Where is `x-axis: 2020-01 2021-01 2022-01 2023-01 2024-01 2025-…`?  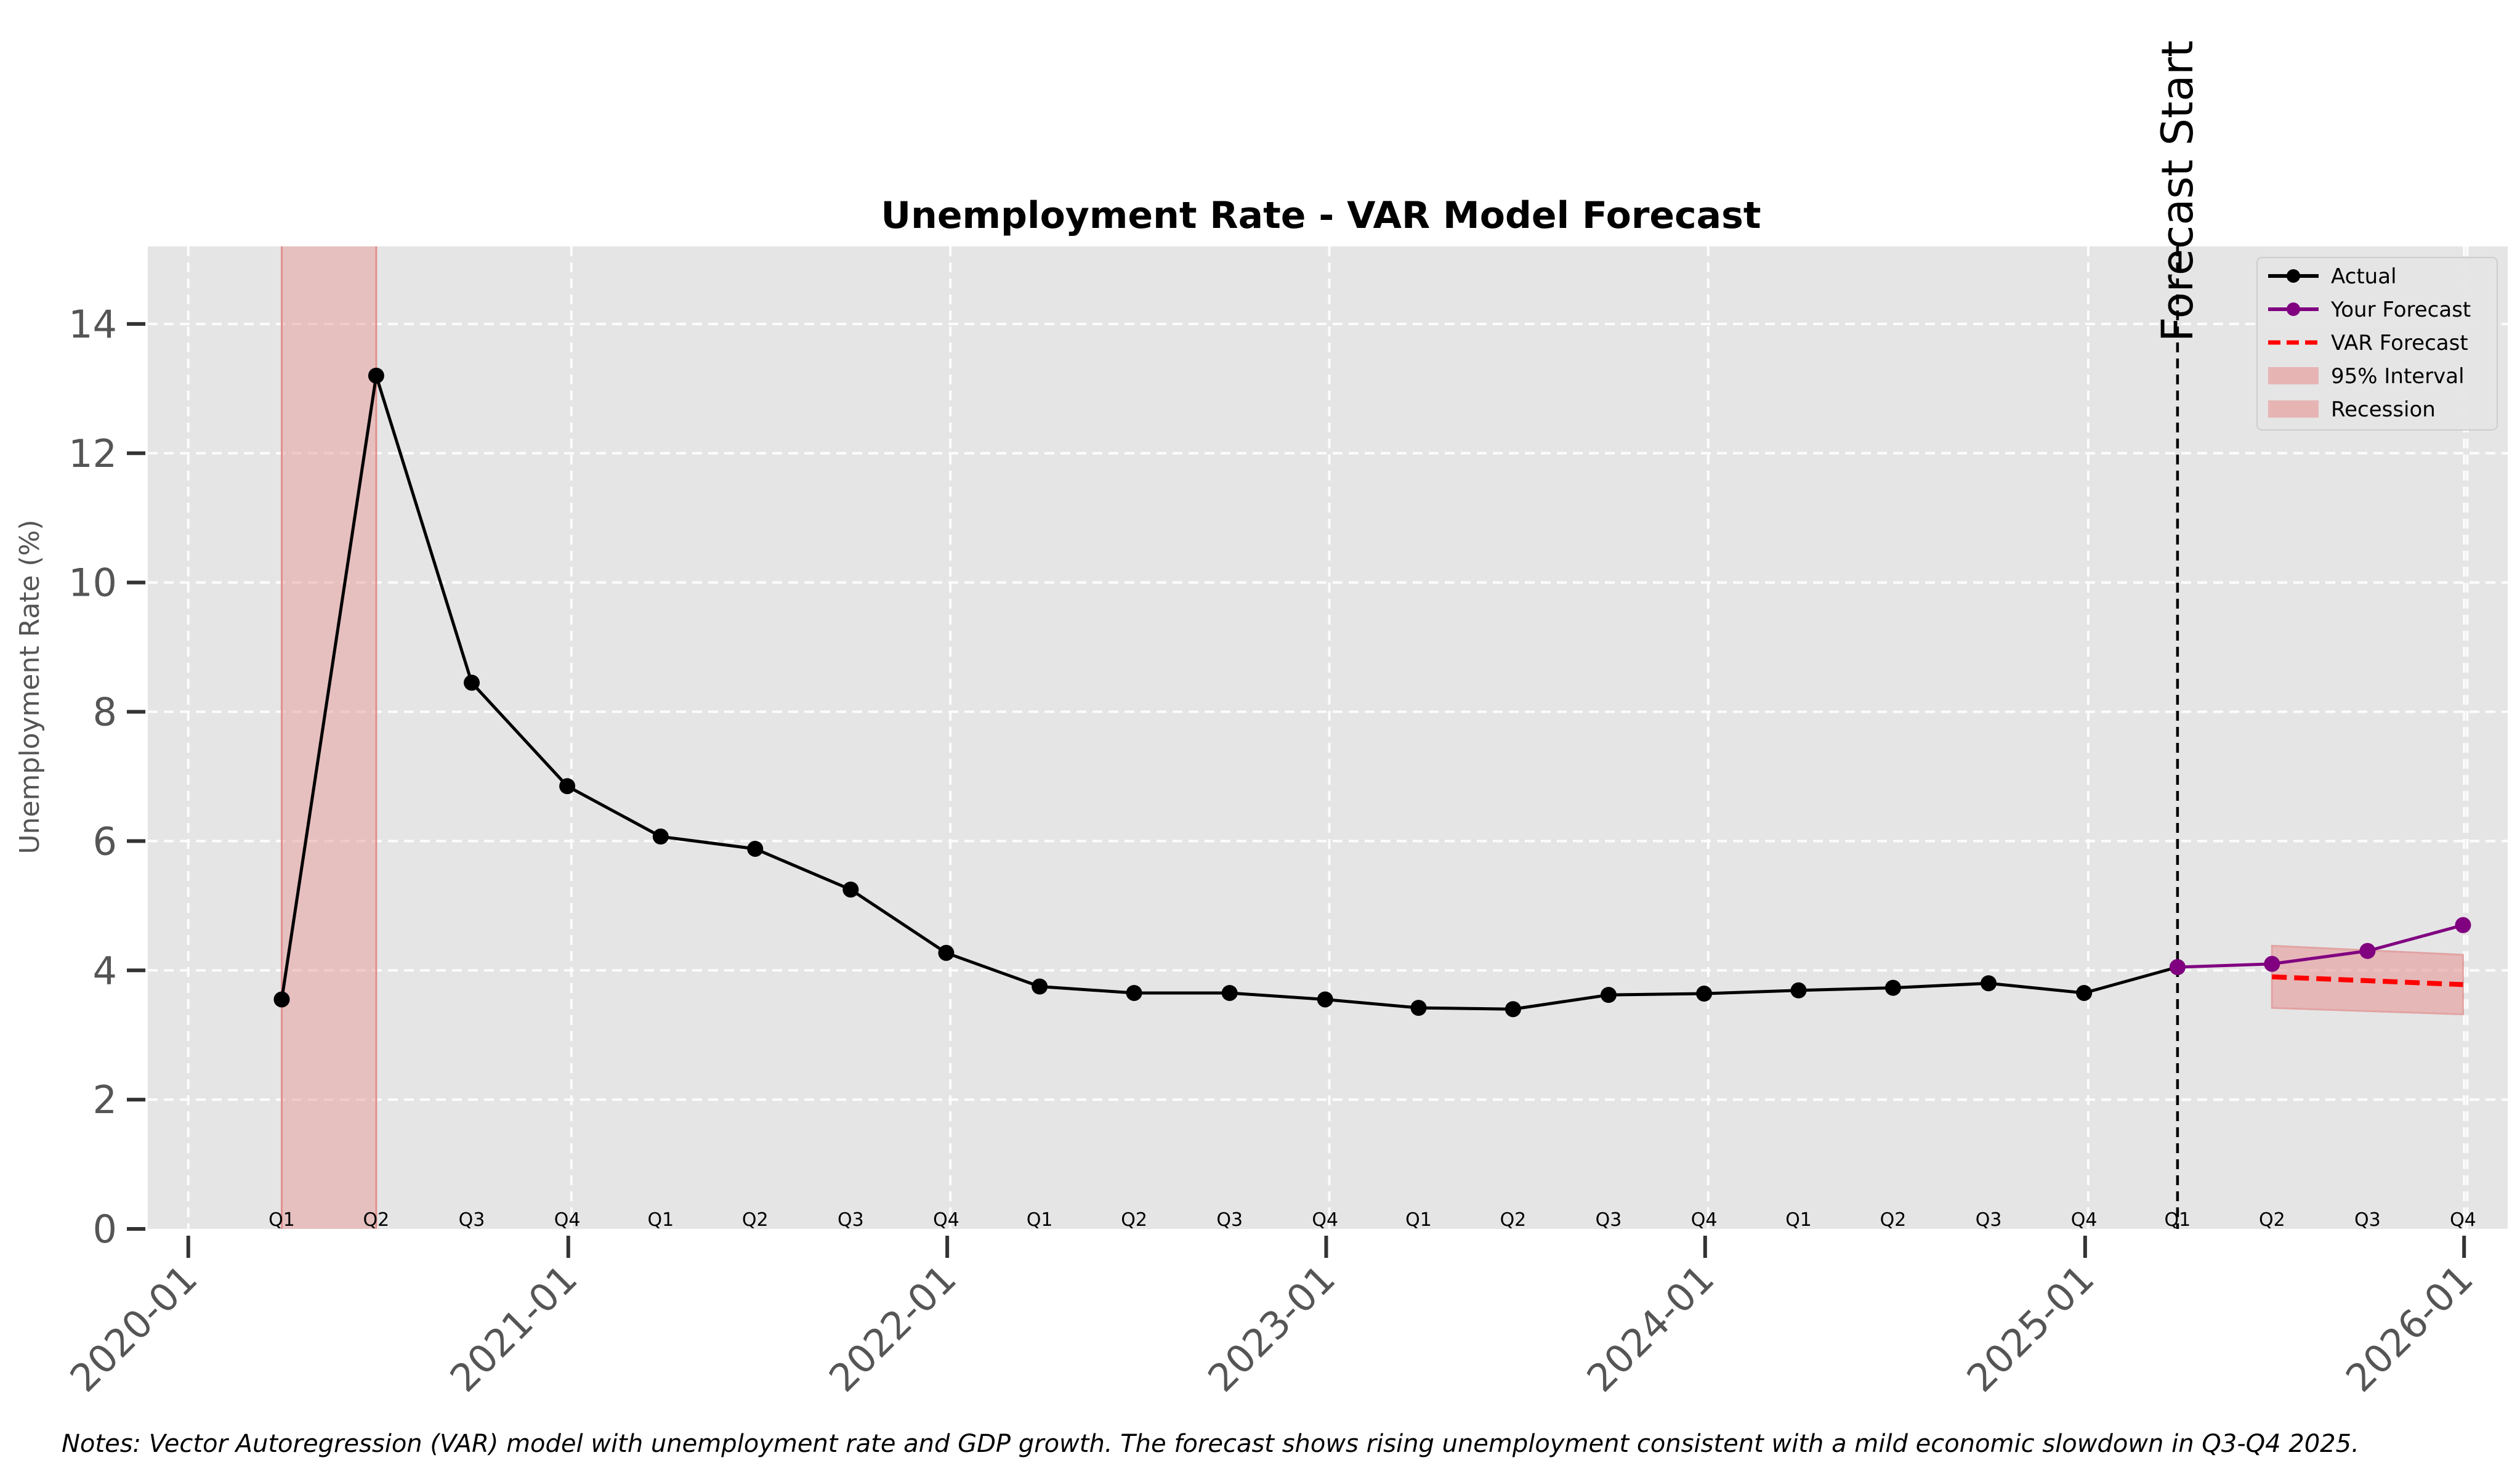 x-axis: 2020-01 2021-01 2022-01 2023-01 2024-01 2025-… is located at coordinates (1272, 1318).